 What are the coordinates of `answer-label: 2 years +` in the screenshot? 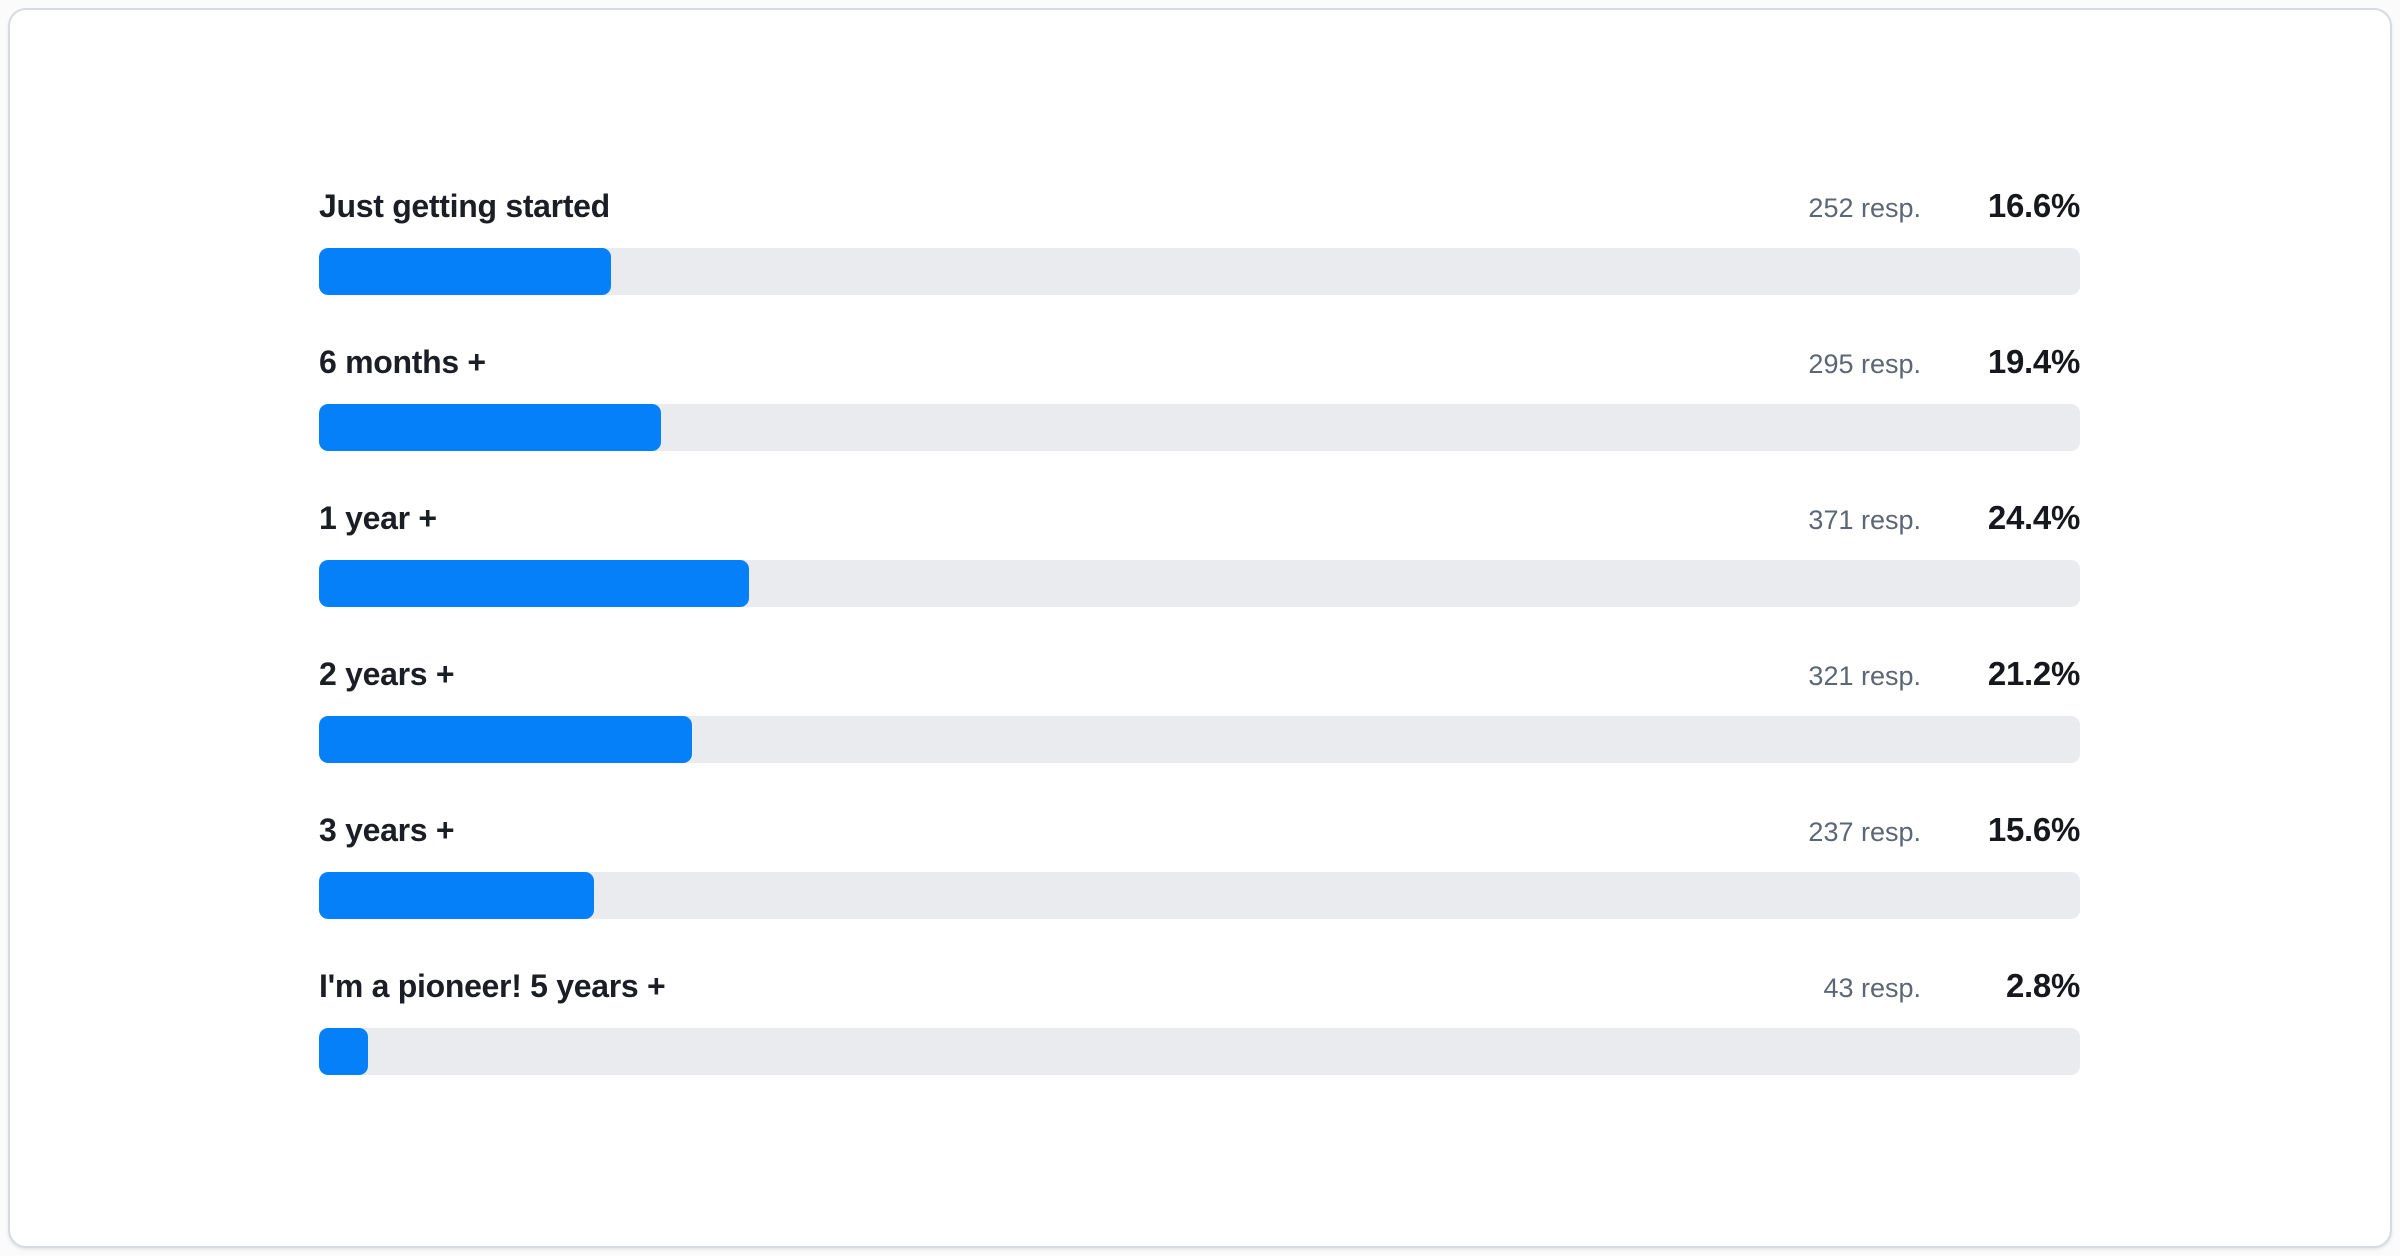 It's located at (387, 674).